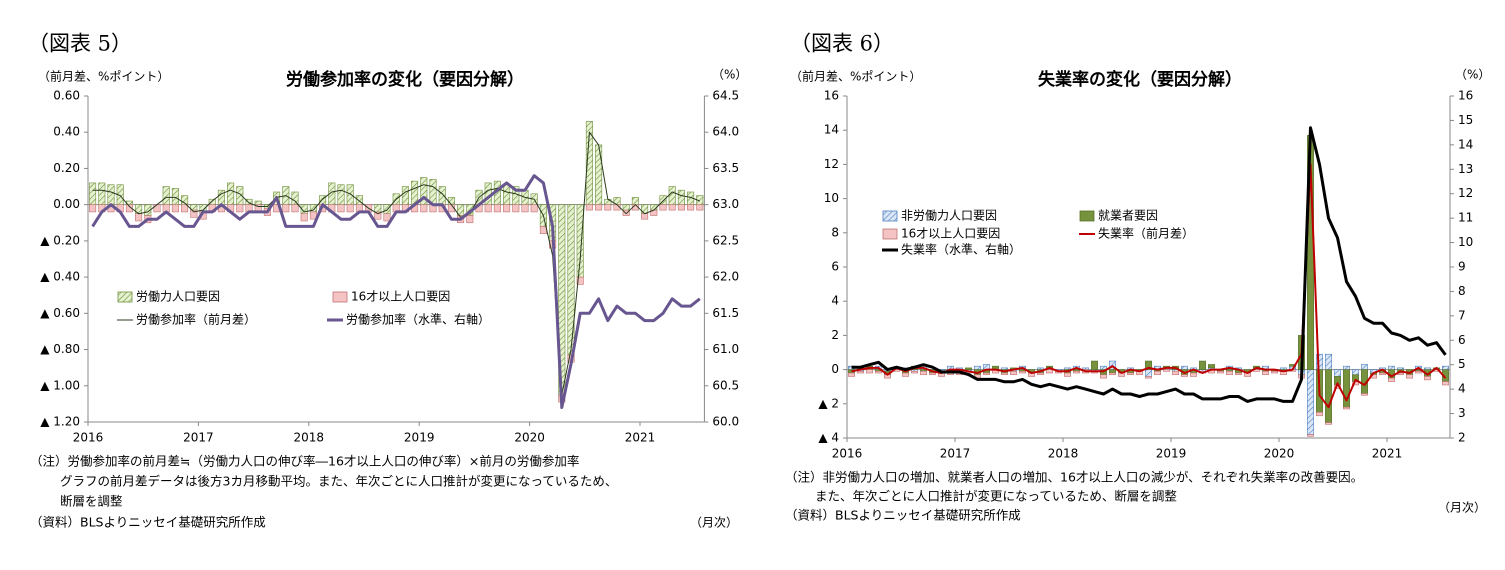  I want to click on y2-tick-label: 6, so click(1462, 340).